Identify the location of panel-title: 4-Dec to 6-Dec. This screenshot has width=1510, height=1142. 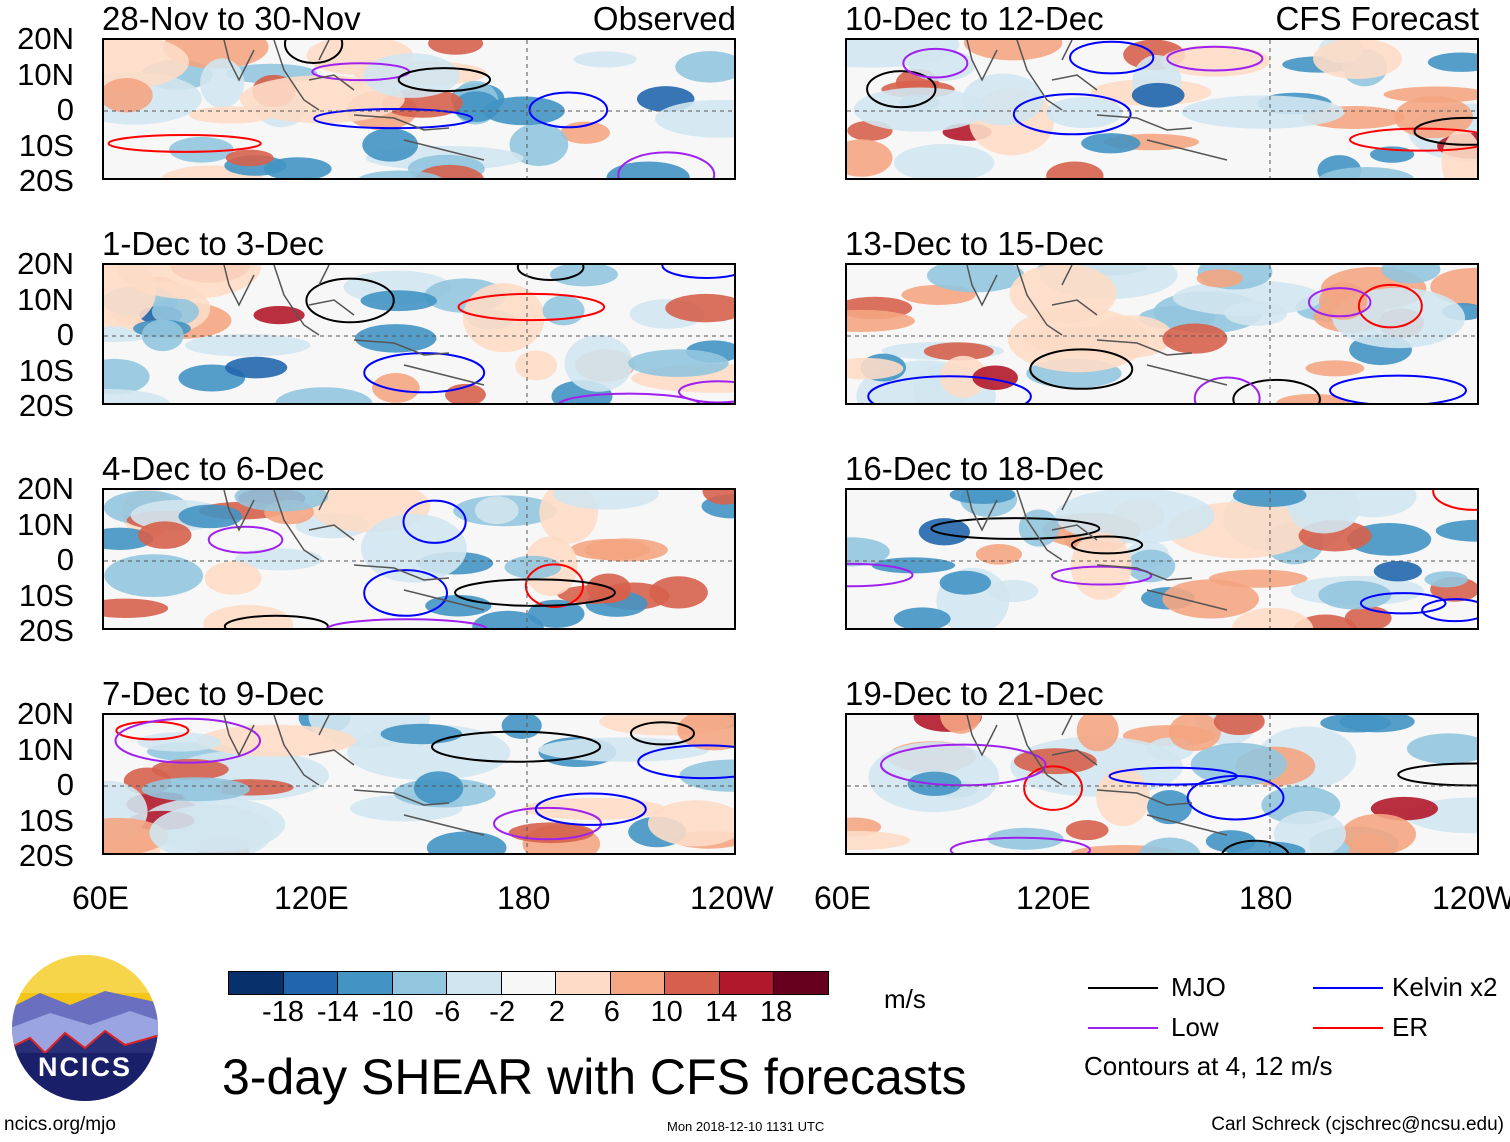
(213, 468).